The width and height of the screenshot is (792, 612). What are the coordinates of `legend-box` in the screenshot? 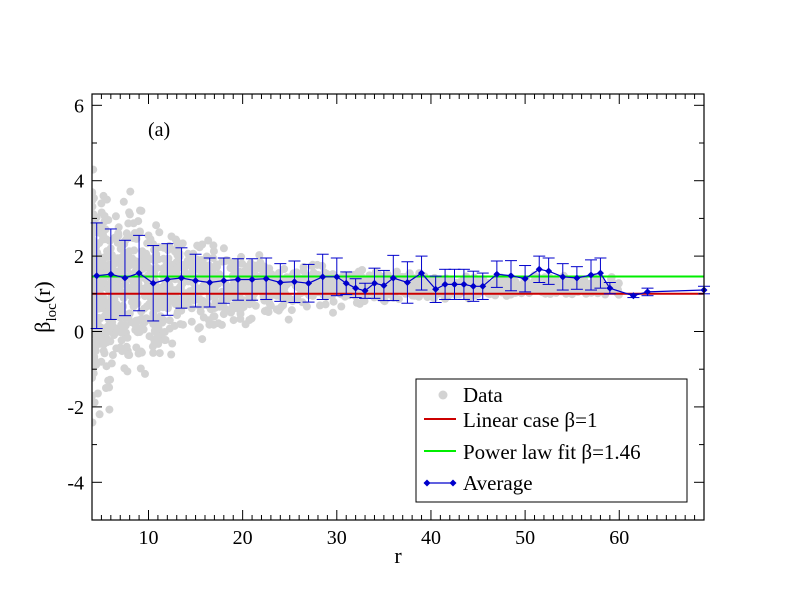 It's located at (551, 440).